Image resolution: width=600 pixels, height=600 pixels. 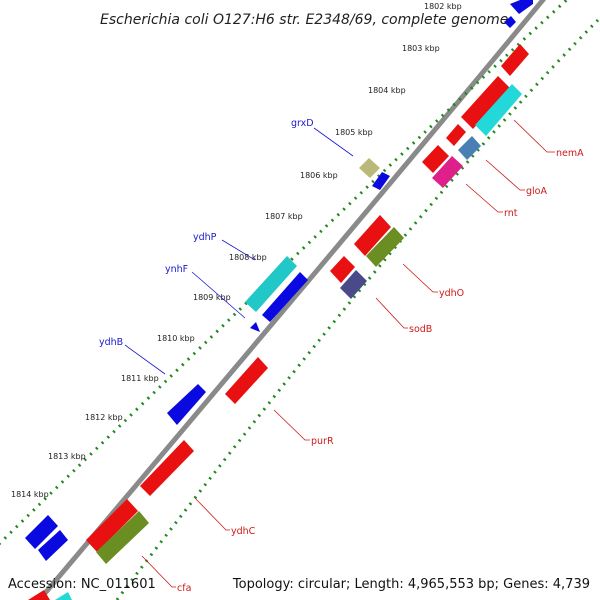 What do you see at coordinates (140, 378) in the screenshot?
I see `kbp-label-1811: 1811 kbp` at bounding box center [140, 378].